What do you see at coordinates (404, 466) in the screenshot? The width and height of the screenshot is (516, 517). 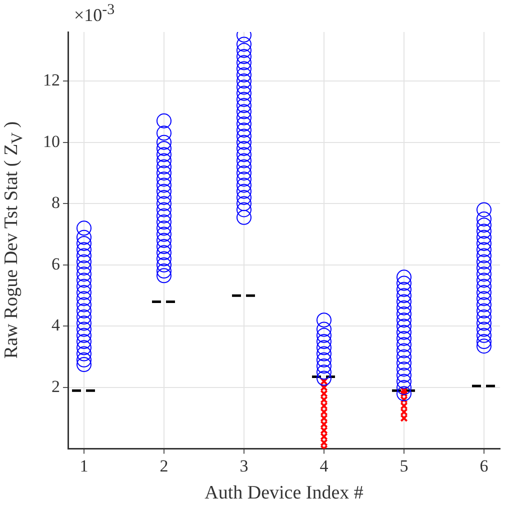 I see `x-tick-label: 5` at bounding box center [404, 466].